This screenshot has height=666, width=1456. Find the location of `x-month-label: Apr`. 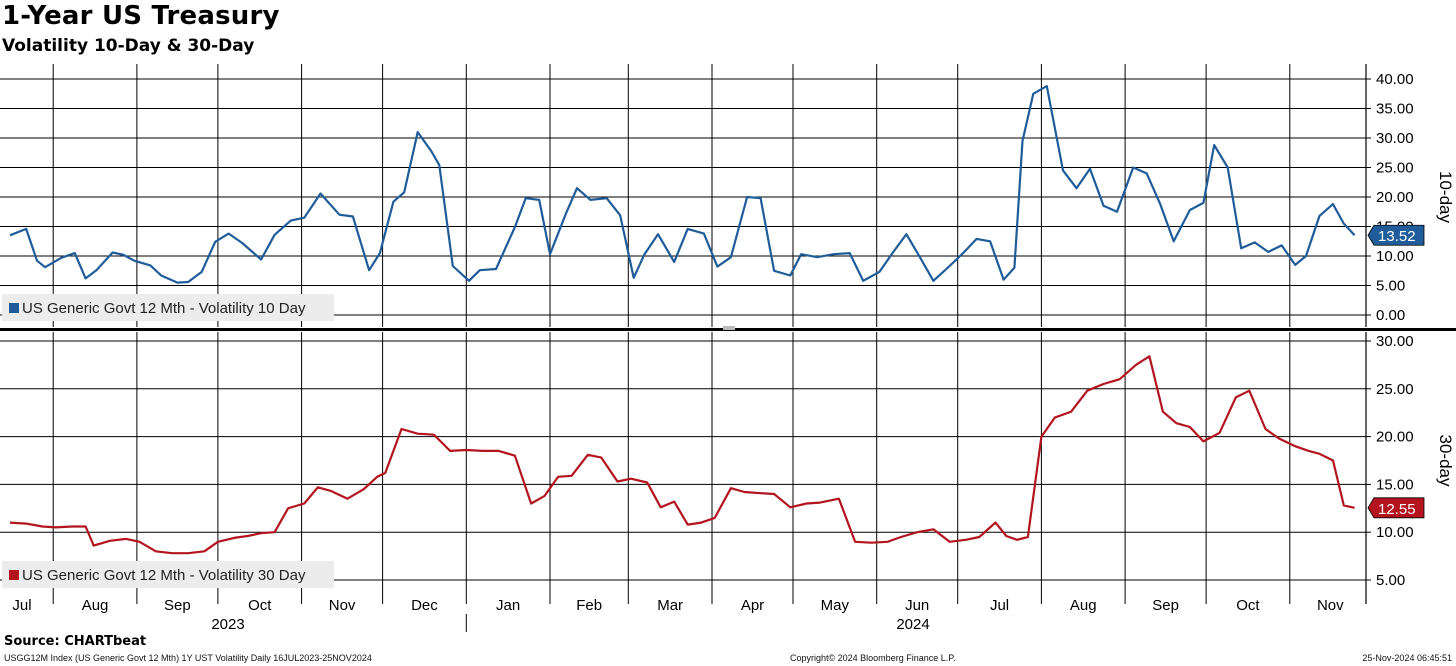

x-month-label: Apr is located at coordinates (752, 605).